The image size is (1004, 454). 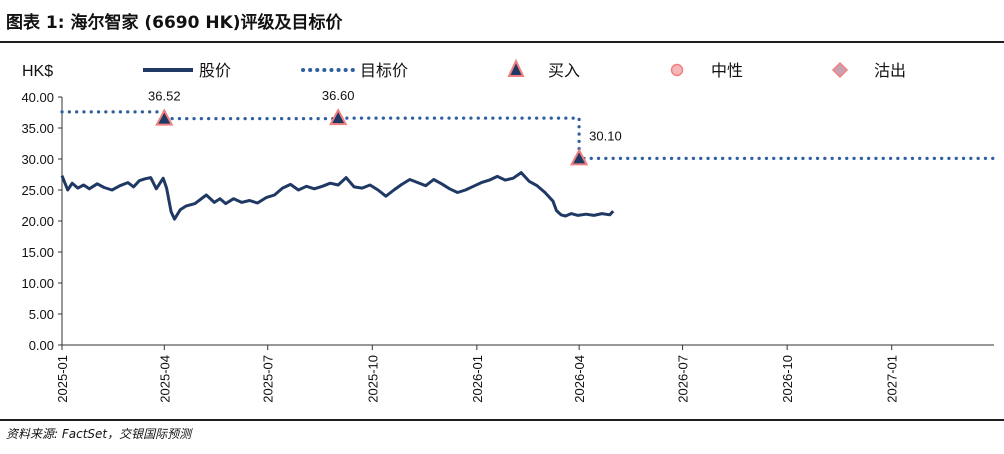 I want to click on buy-triangle-icon, so click(x=516, y=67).